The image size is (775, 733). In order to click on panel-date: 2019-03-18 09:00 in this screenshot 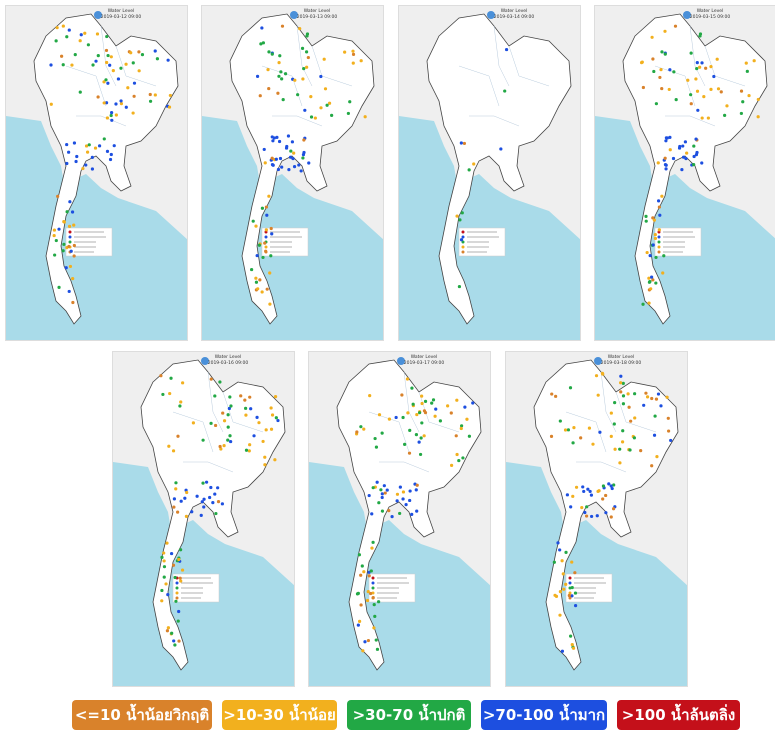, I will do `click(621, 363)`.